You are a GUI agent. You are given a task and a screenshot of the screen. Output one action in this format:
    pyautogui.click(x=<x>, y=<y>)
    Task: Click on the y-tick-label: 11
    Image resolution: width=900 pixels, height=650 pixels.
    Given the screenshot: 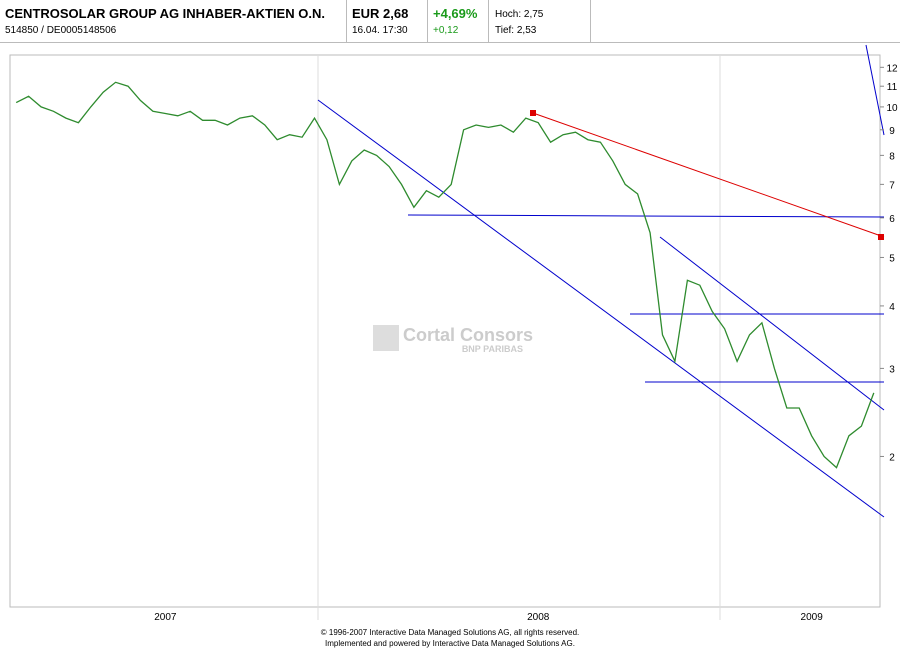 What is the action you would take?
    pyautogui.click(x=892, y=87)
    